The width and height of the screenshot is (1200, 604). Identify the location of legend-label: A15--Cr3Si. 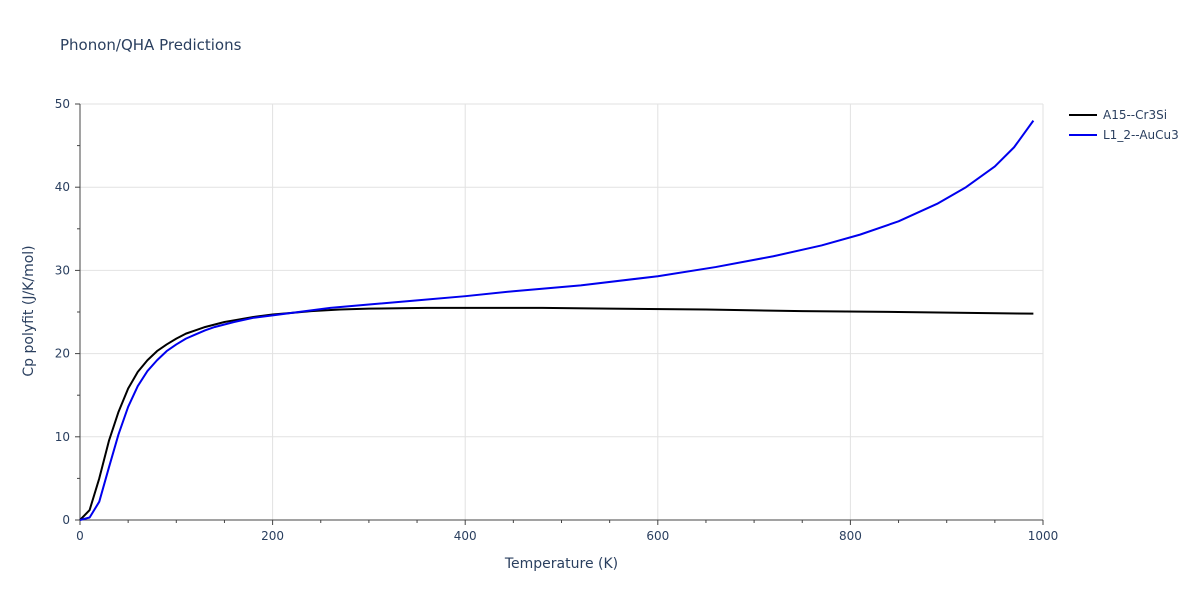
(1135, 115).